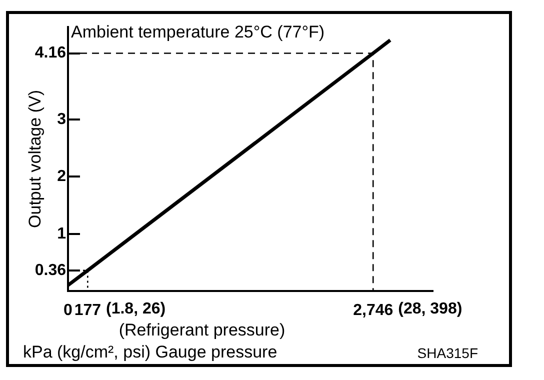 This screenshot has width=544, height=380. I want to click on chart-title: Ambient temperature 25°C (77°F), so click(198, 32).